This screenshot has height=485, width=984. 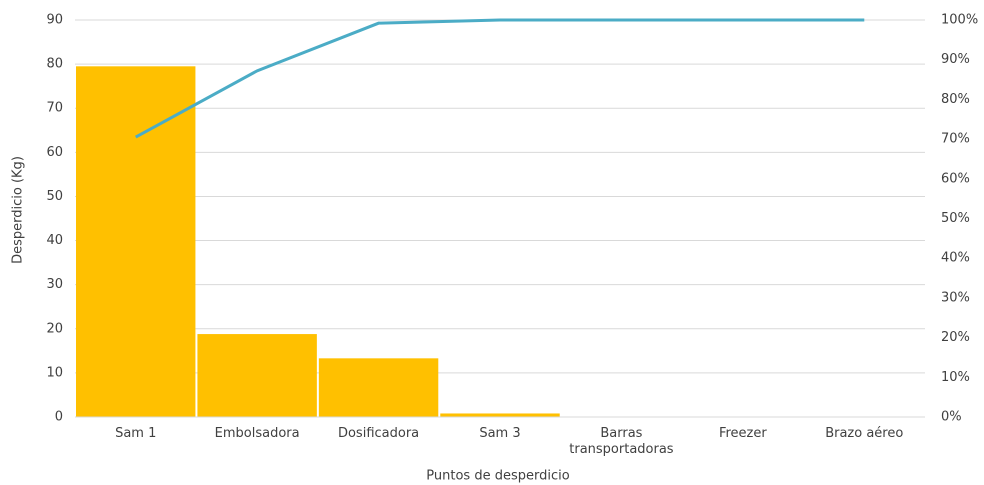 I want to click on y-tick-label: 80, so click(x=54, y=64).